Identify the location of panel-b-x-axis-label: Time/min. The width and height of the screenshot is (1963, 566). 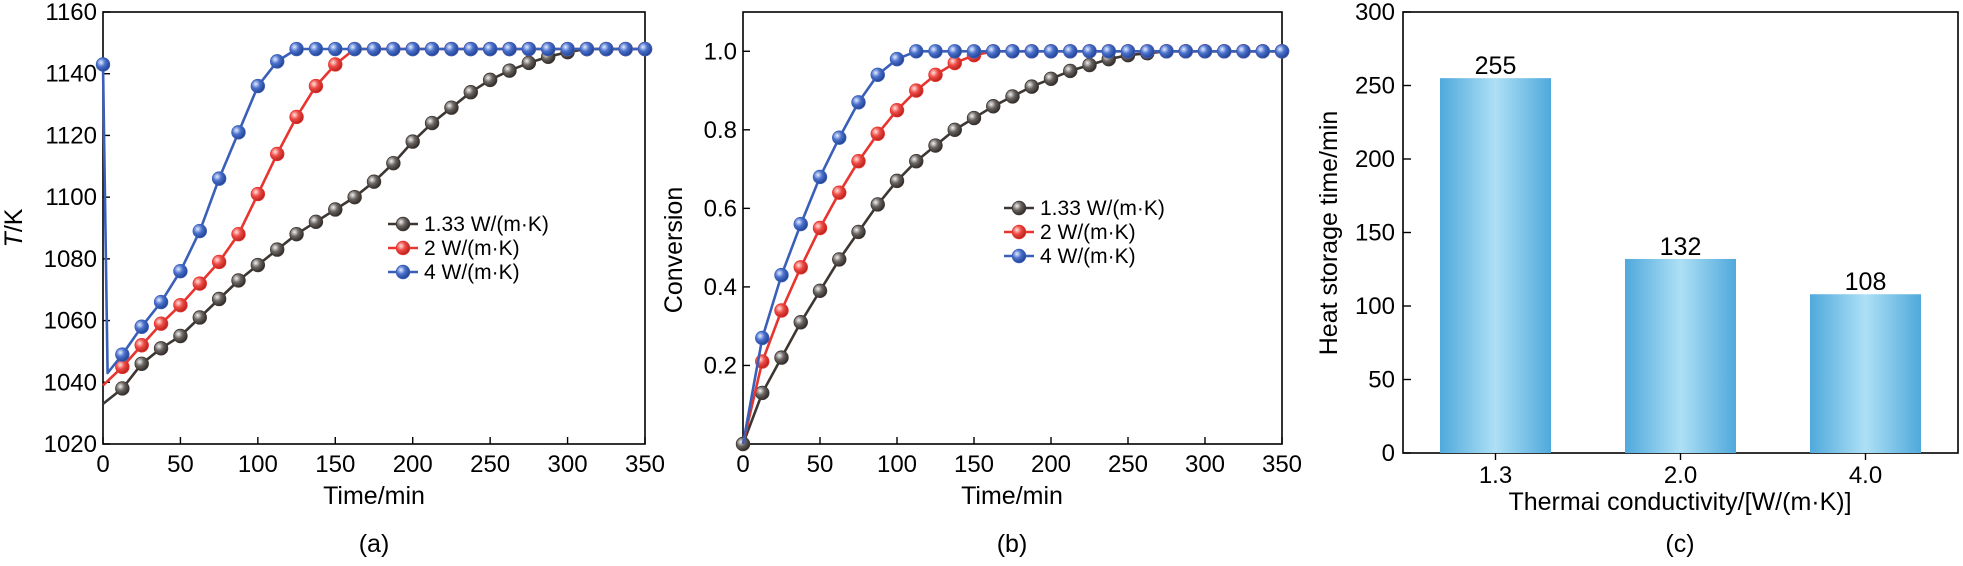
(1012, 496).